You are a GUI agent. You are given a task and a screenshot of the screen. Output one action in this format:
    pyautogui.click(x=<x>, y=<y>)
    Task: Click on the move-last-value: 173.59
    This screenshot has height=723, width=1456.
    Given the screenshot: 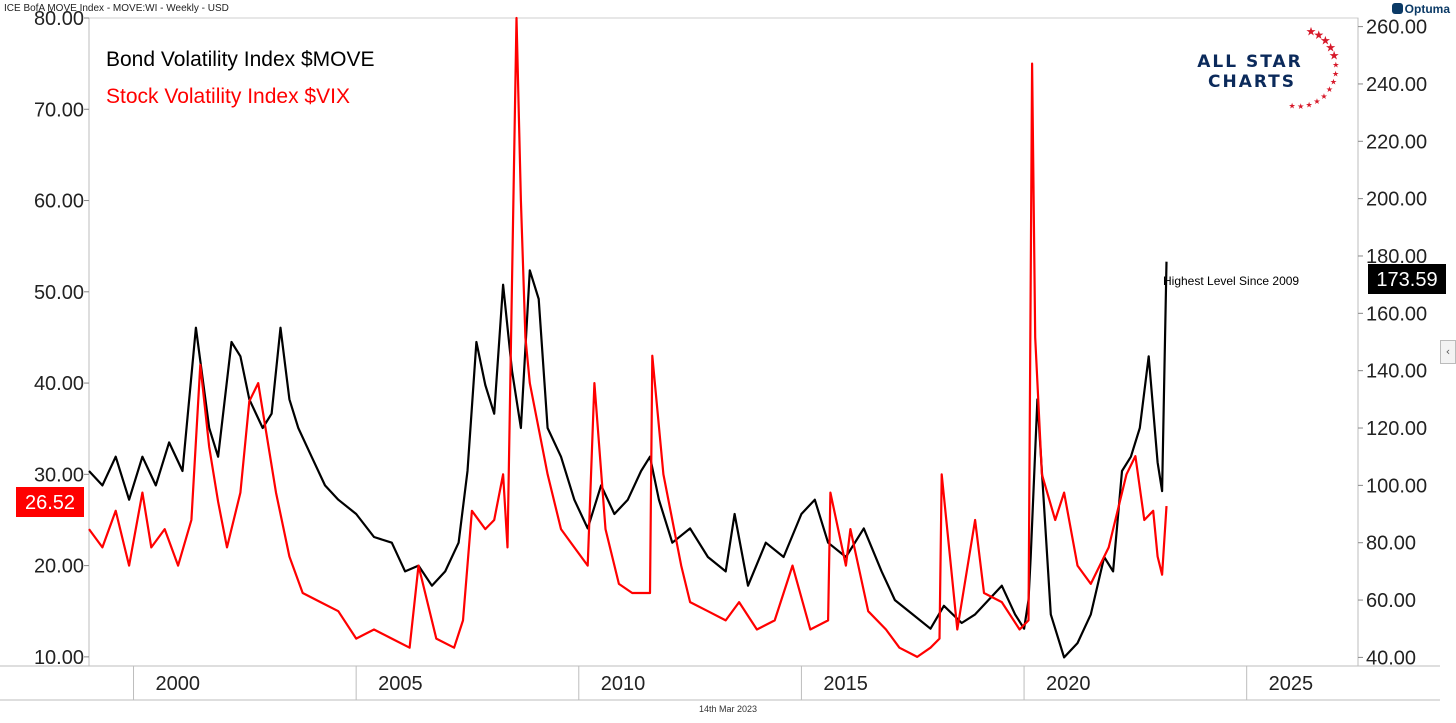 What is the action you would take?
    pyautogui.click(x=1406, y=280)
    